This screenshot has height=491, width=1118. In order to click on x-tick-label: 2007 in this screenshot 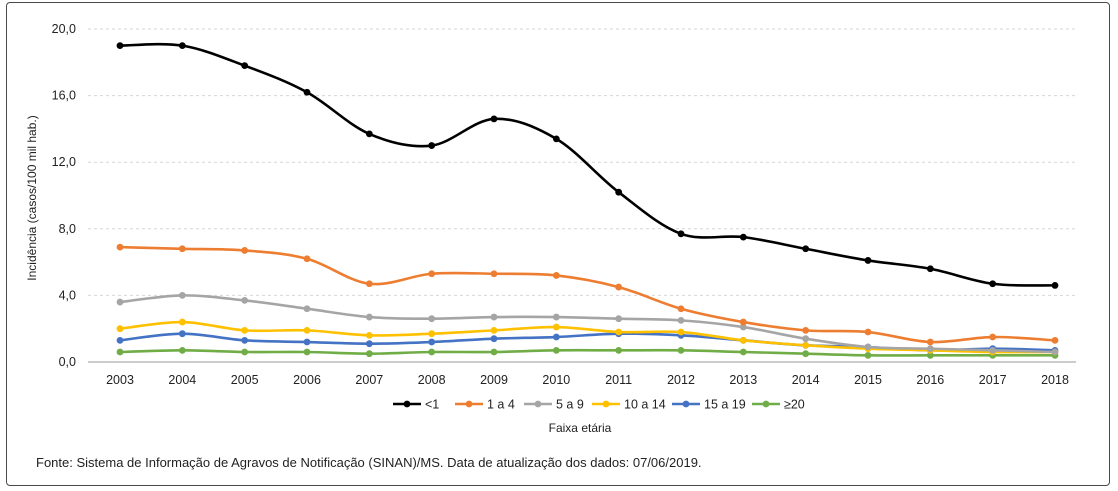, I will do `click(369, 380)`.